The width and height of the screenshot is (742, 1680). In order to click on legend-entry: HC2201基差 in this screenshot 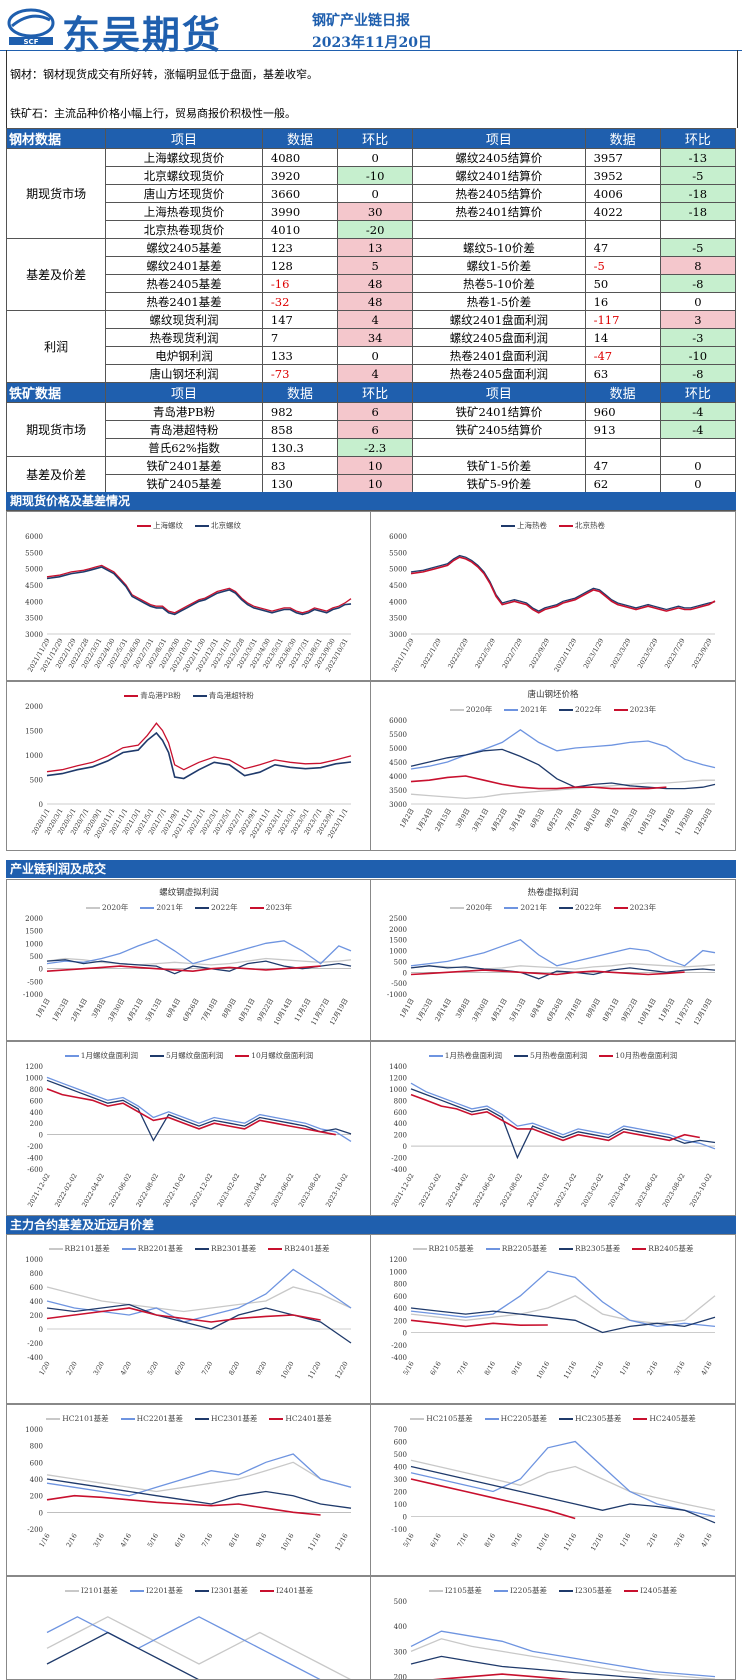, I will do `click(151, 1418)`.